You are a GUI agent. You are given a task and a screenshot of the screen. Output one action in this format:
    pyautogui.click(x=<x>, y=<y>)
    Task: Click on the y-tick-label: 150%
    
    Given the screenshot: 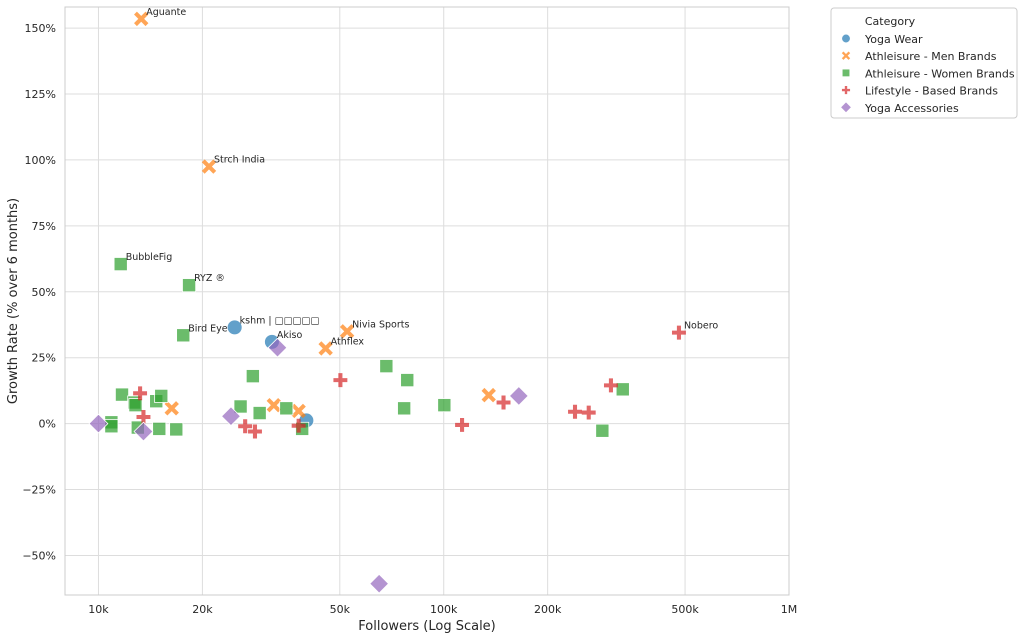 What is the action you would take?
    pyautogui.click(x=40, y=28)
    